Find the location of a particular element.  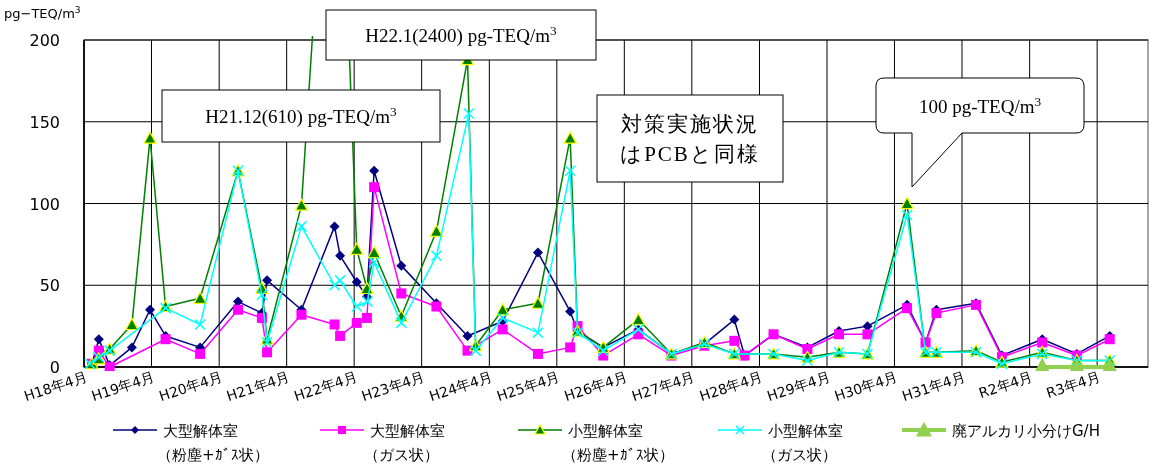

x-tick-label: H19年4月 is located at coordinates (123, 386).